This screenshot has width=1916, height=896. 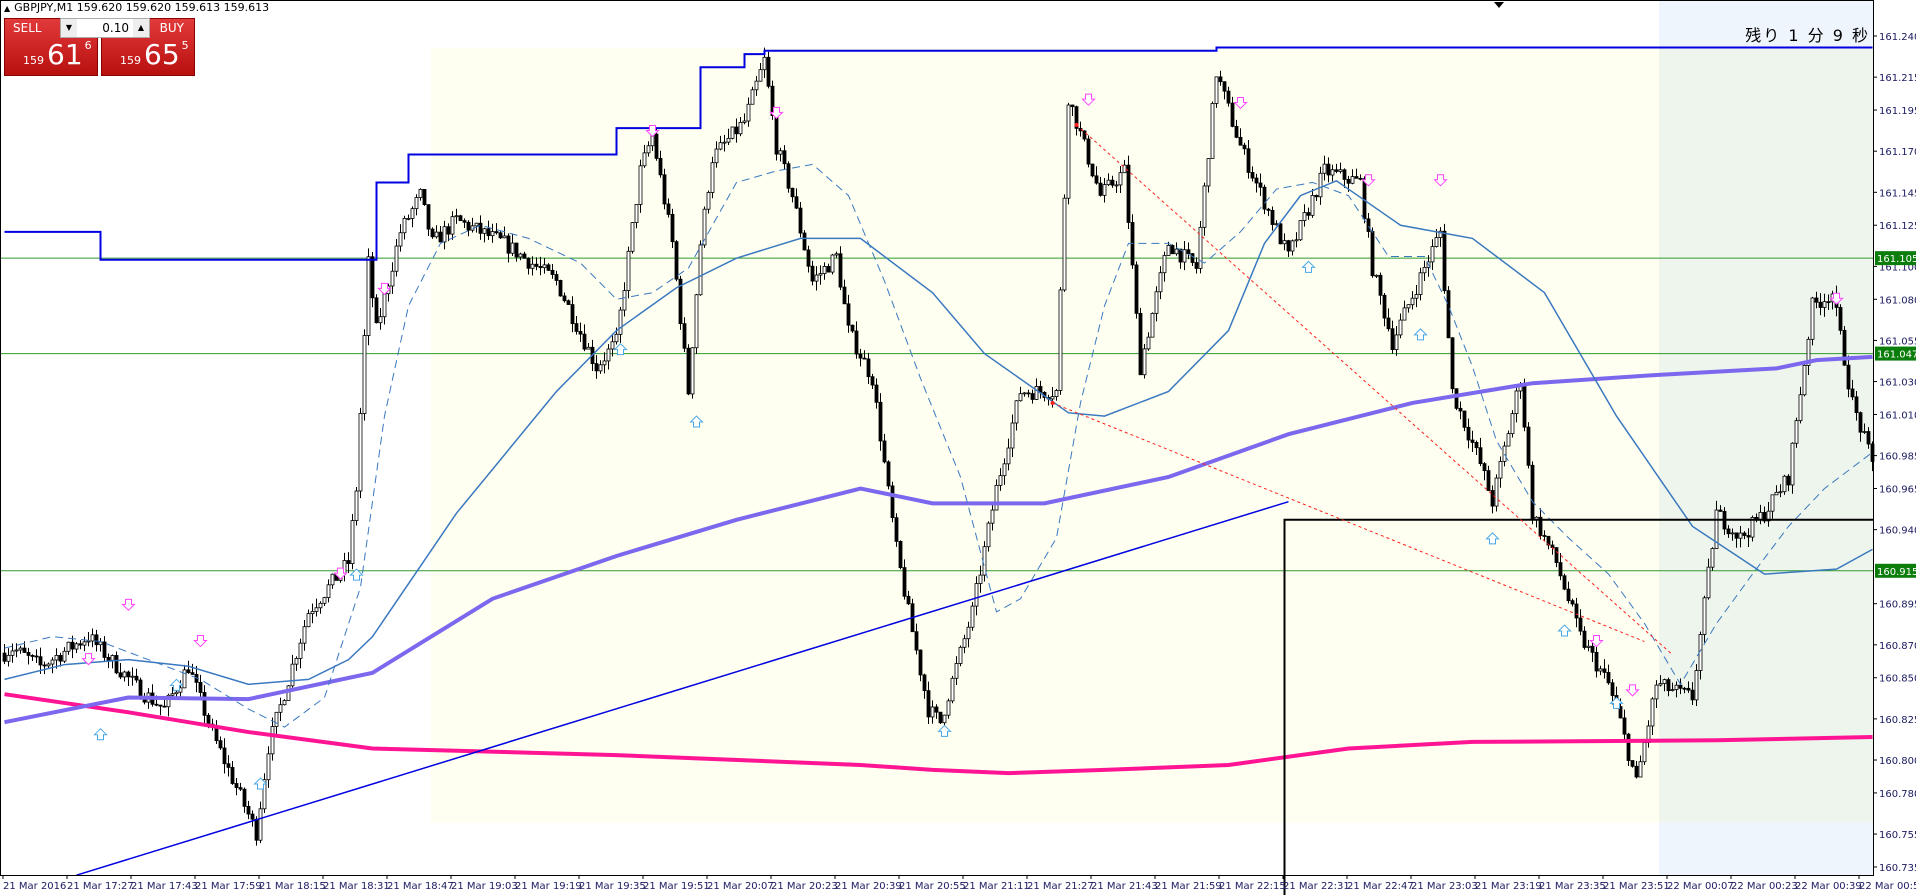 What do you see at coordinates (1897, 78) in the screenshot?
I see `y-tick-label: 161.215` at bounding box center [1897, 78].